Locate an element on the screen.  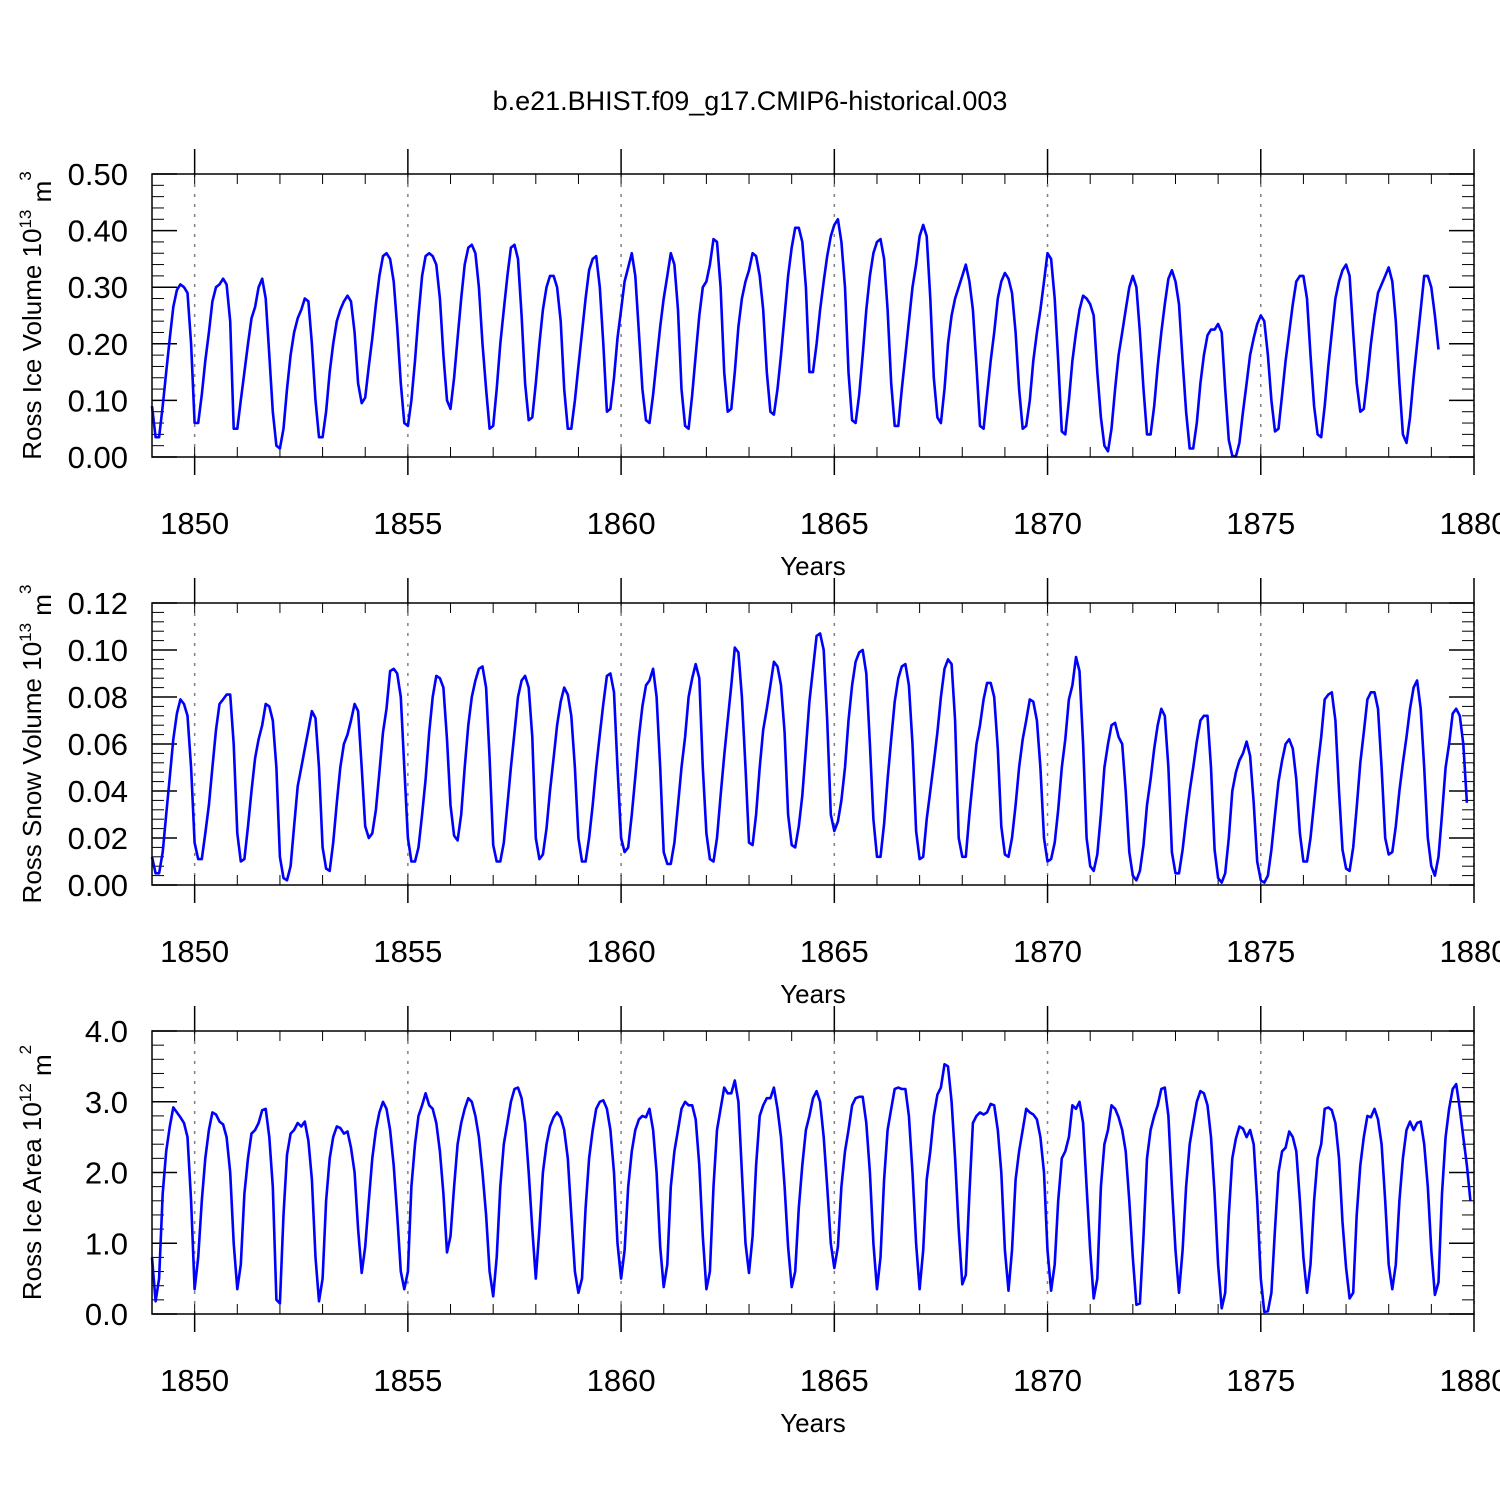
y-tick-label: 0.20 is located at coordinates (98, 344).